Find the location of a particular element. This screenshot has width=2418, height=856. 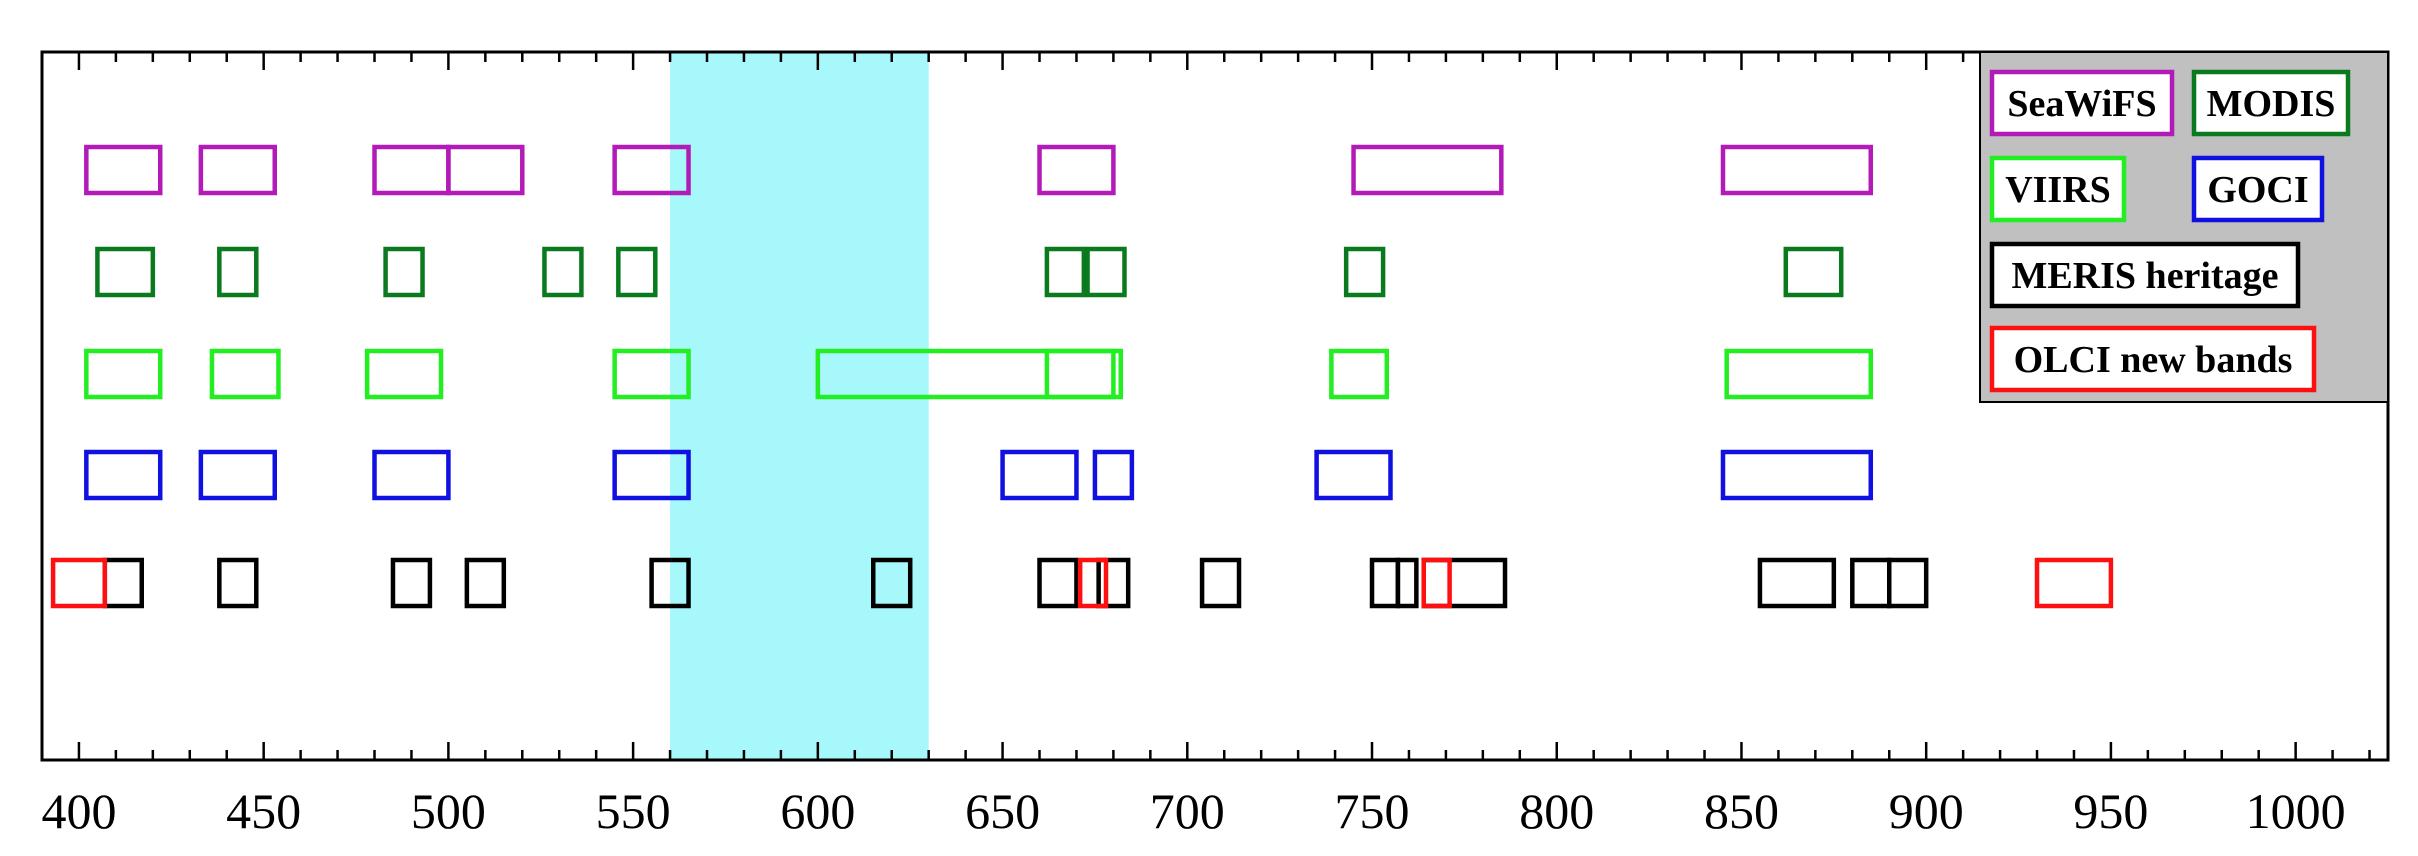

legend-label: MERIS heritage is located at coordinates (2144, 276).